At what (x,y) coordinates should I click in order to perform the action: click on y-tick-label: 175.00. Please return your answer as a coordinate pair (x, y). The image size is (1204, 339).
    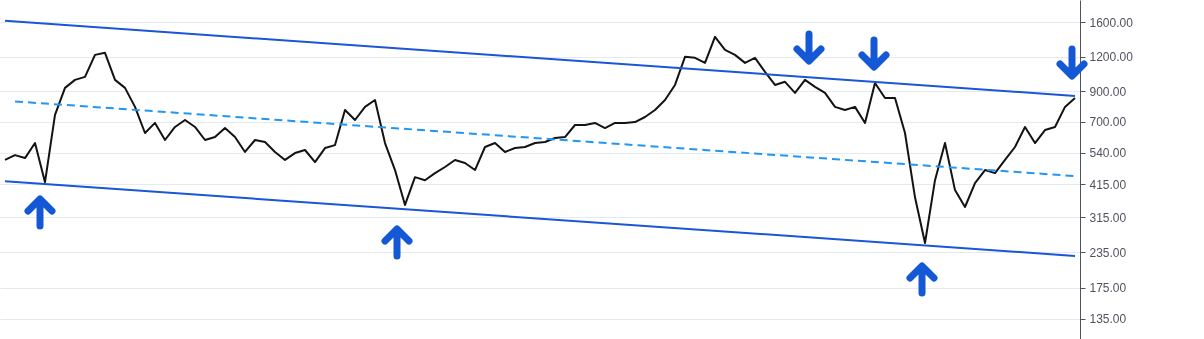
    Looking at the image, I should click on (1108, 288).